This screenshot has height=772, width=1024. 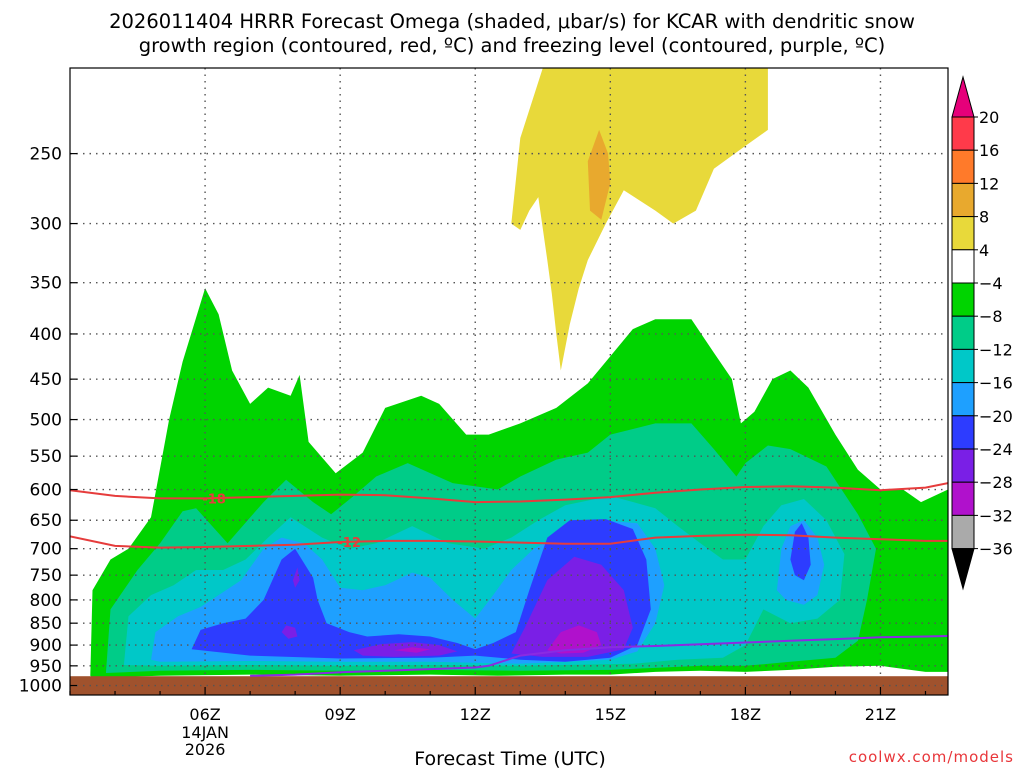 What do you see at coordinates (984, 217) in the screenshot?
I see `colorbar-label-3: 8` at bounding box center [984, 217].